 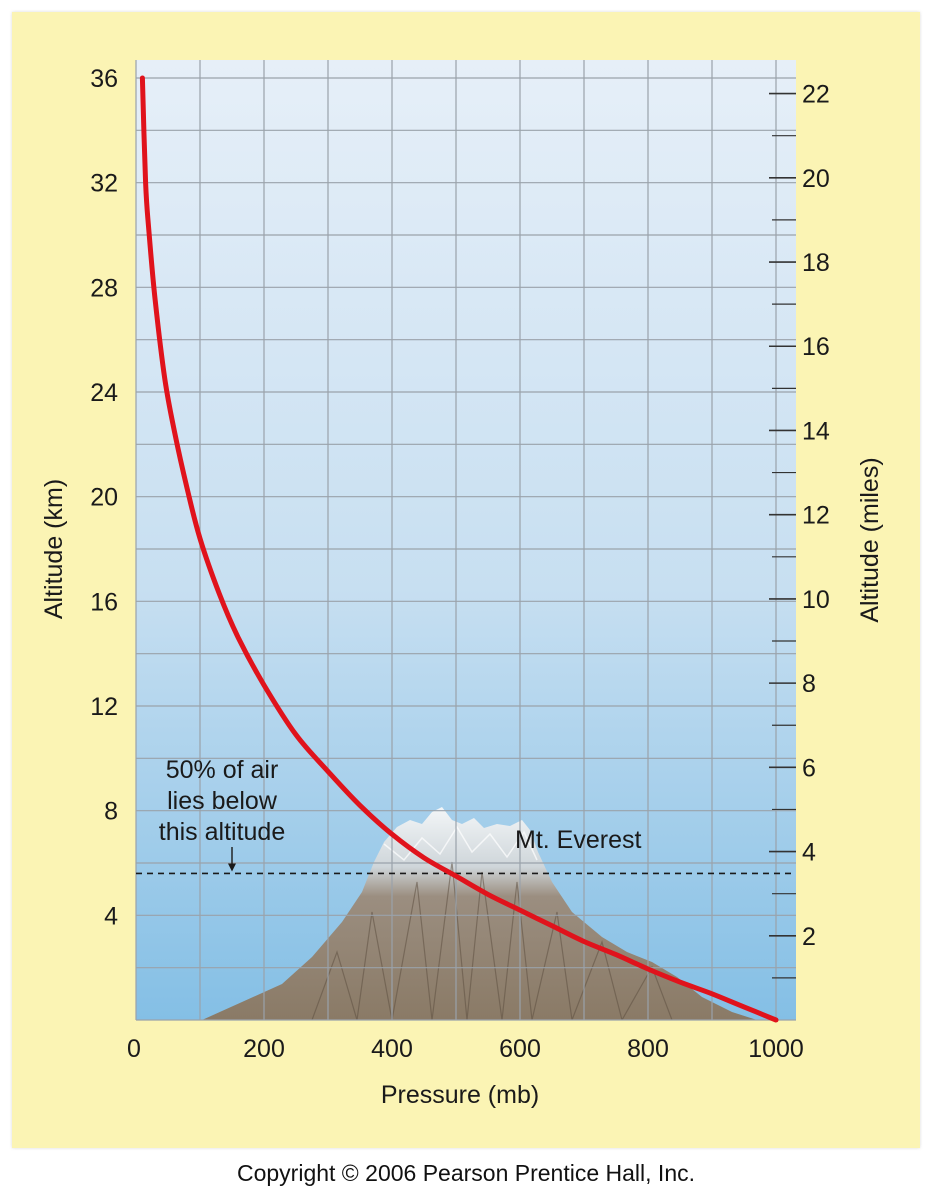 I want to click on y2-tick-label: 18, so click(x=816, y=263).